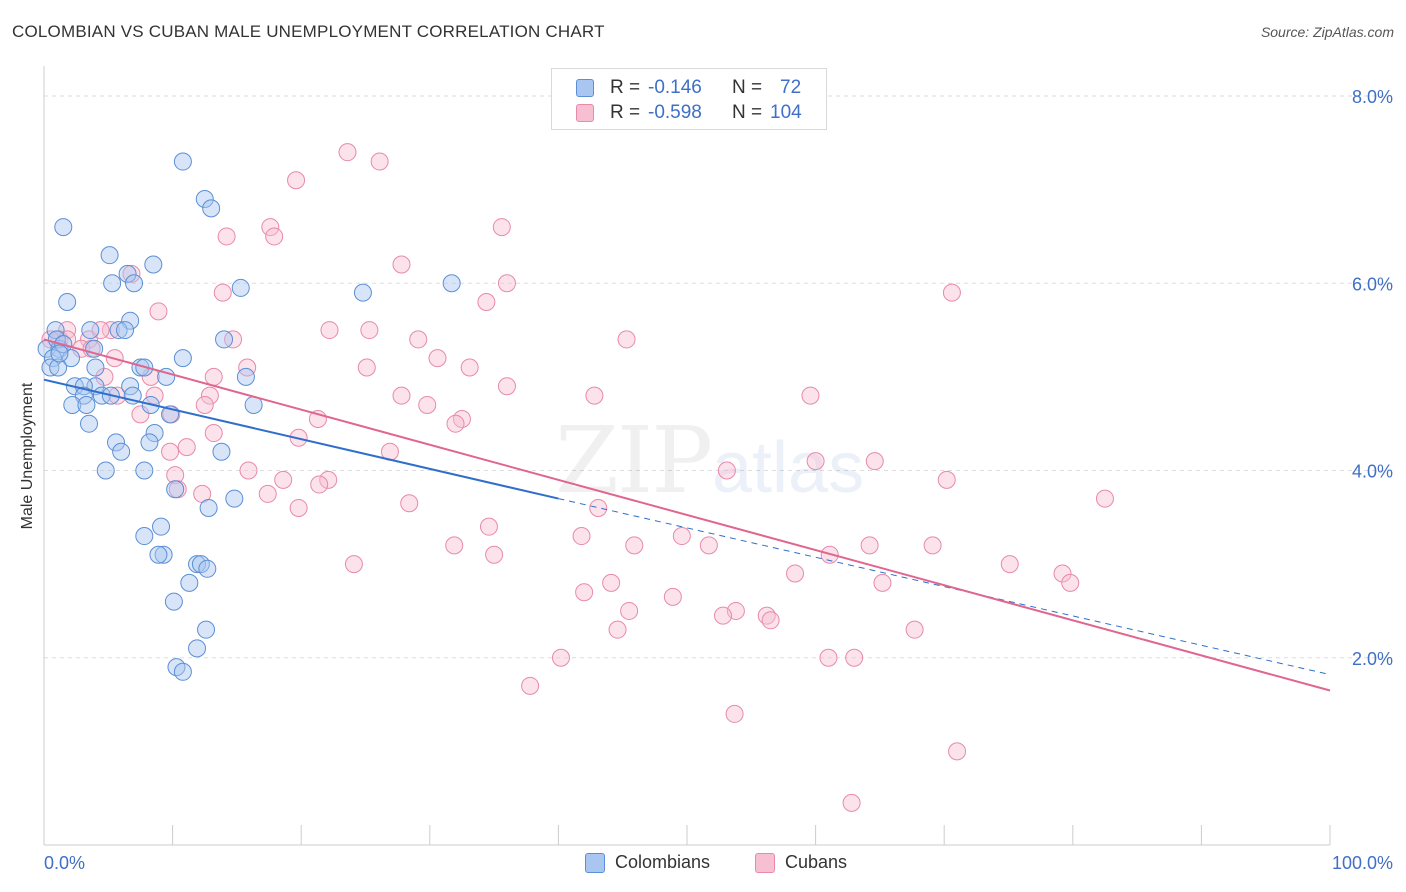 This screenshot has width=1406, height=892. What do you see at coordinates (675, 112) in the screenshot?
I see `r-value: -0.598` at bounding box center [675, 112].